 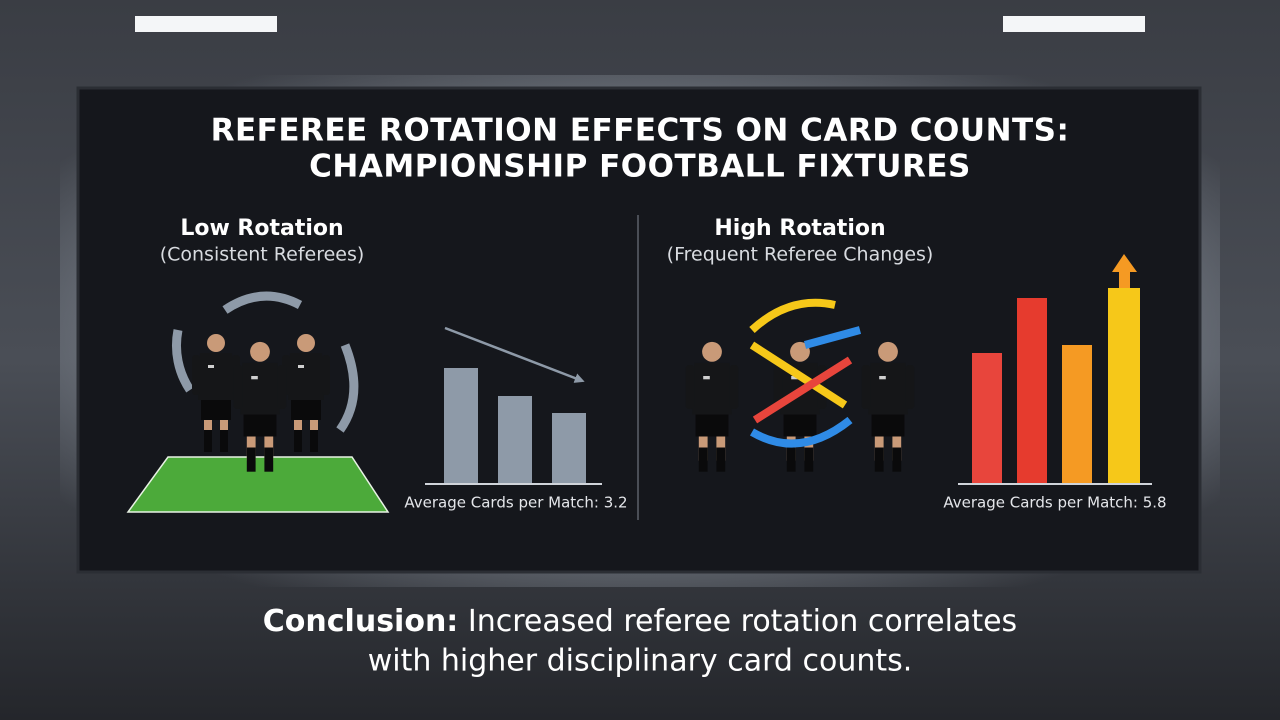 I want to click on pitch, so click(x=258, y=484).